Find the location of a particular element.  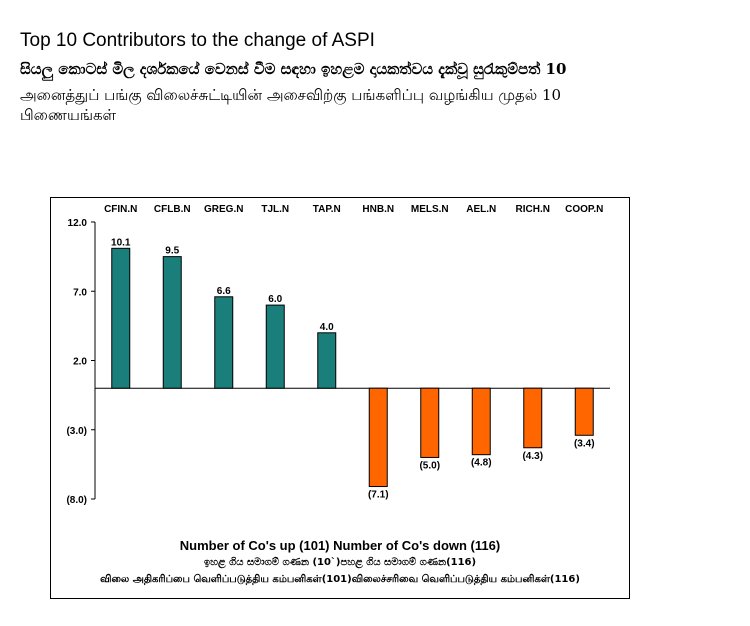

category-label: RICH.N is located at coordinates (533, 209).